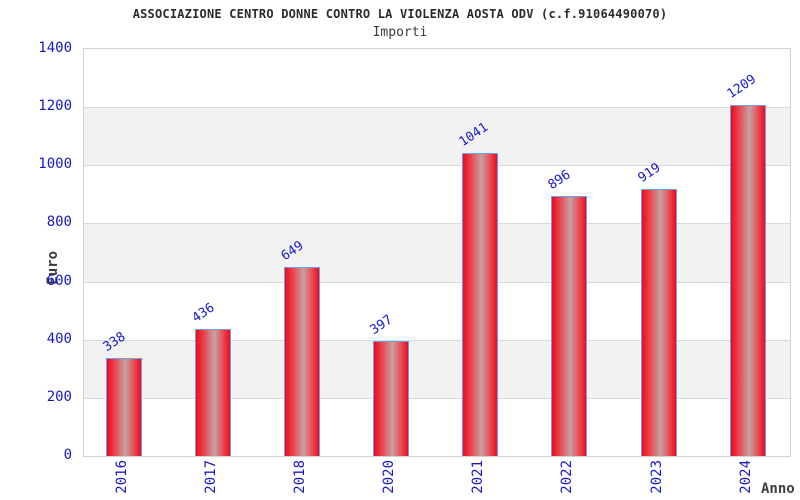 The image size is (800, 500). Describe the element at coordinates (59, 396) in the screenshot. I see `y-tick-label: 200` at that location.